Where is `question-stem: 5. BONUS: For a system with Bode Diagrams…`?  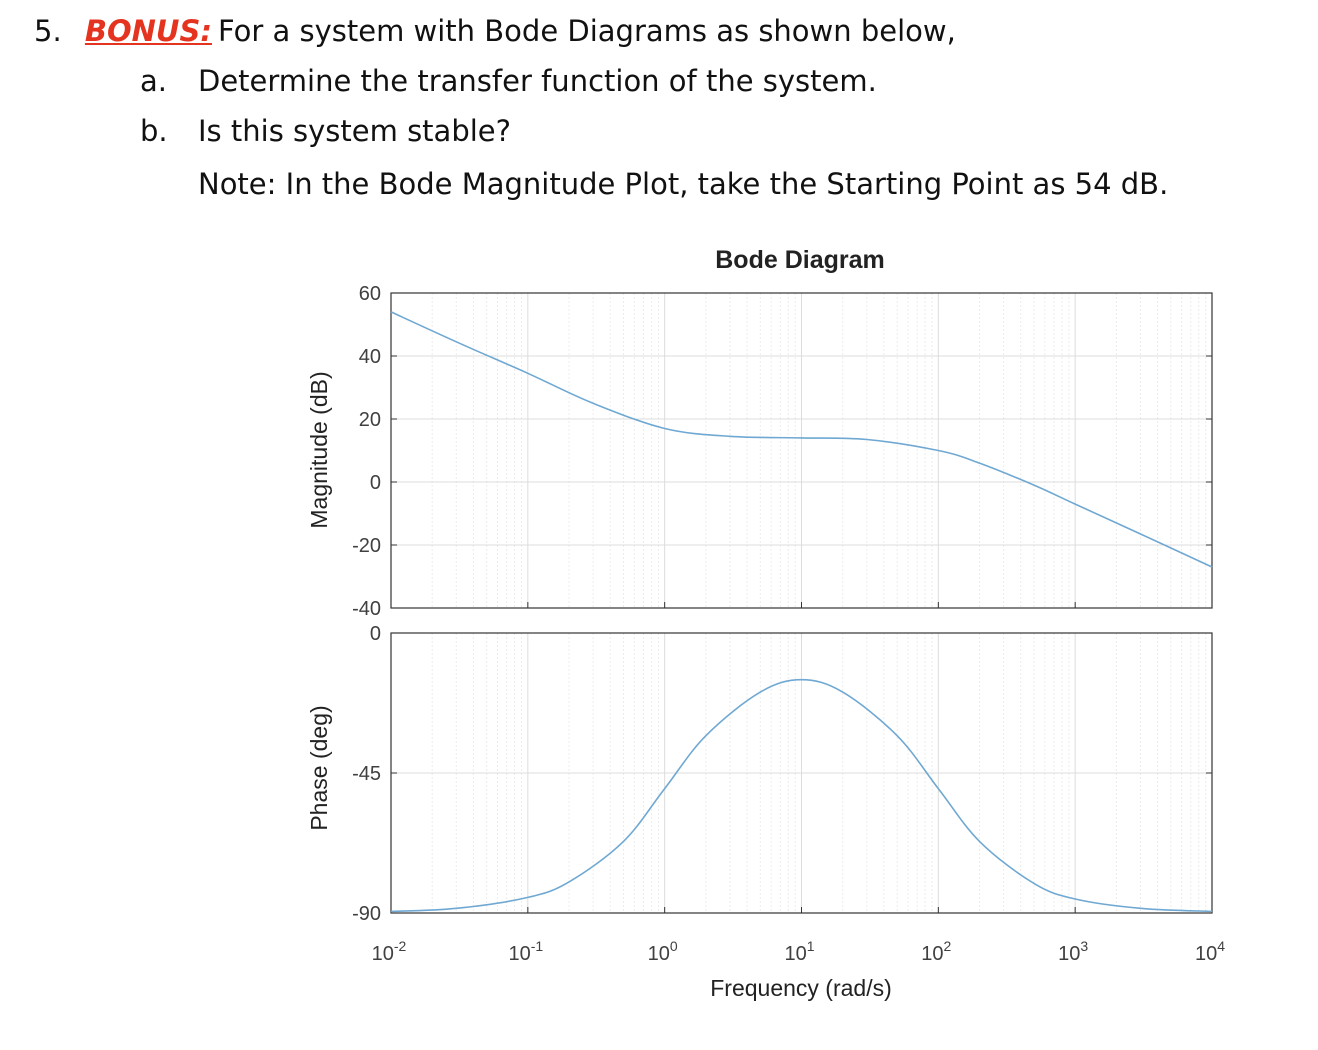
question-stem: 5. BONUS: For a system with Bode Diagrams… is located at coordinates (495, 31).